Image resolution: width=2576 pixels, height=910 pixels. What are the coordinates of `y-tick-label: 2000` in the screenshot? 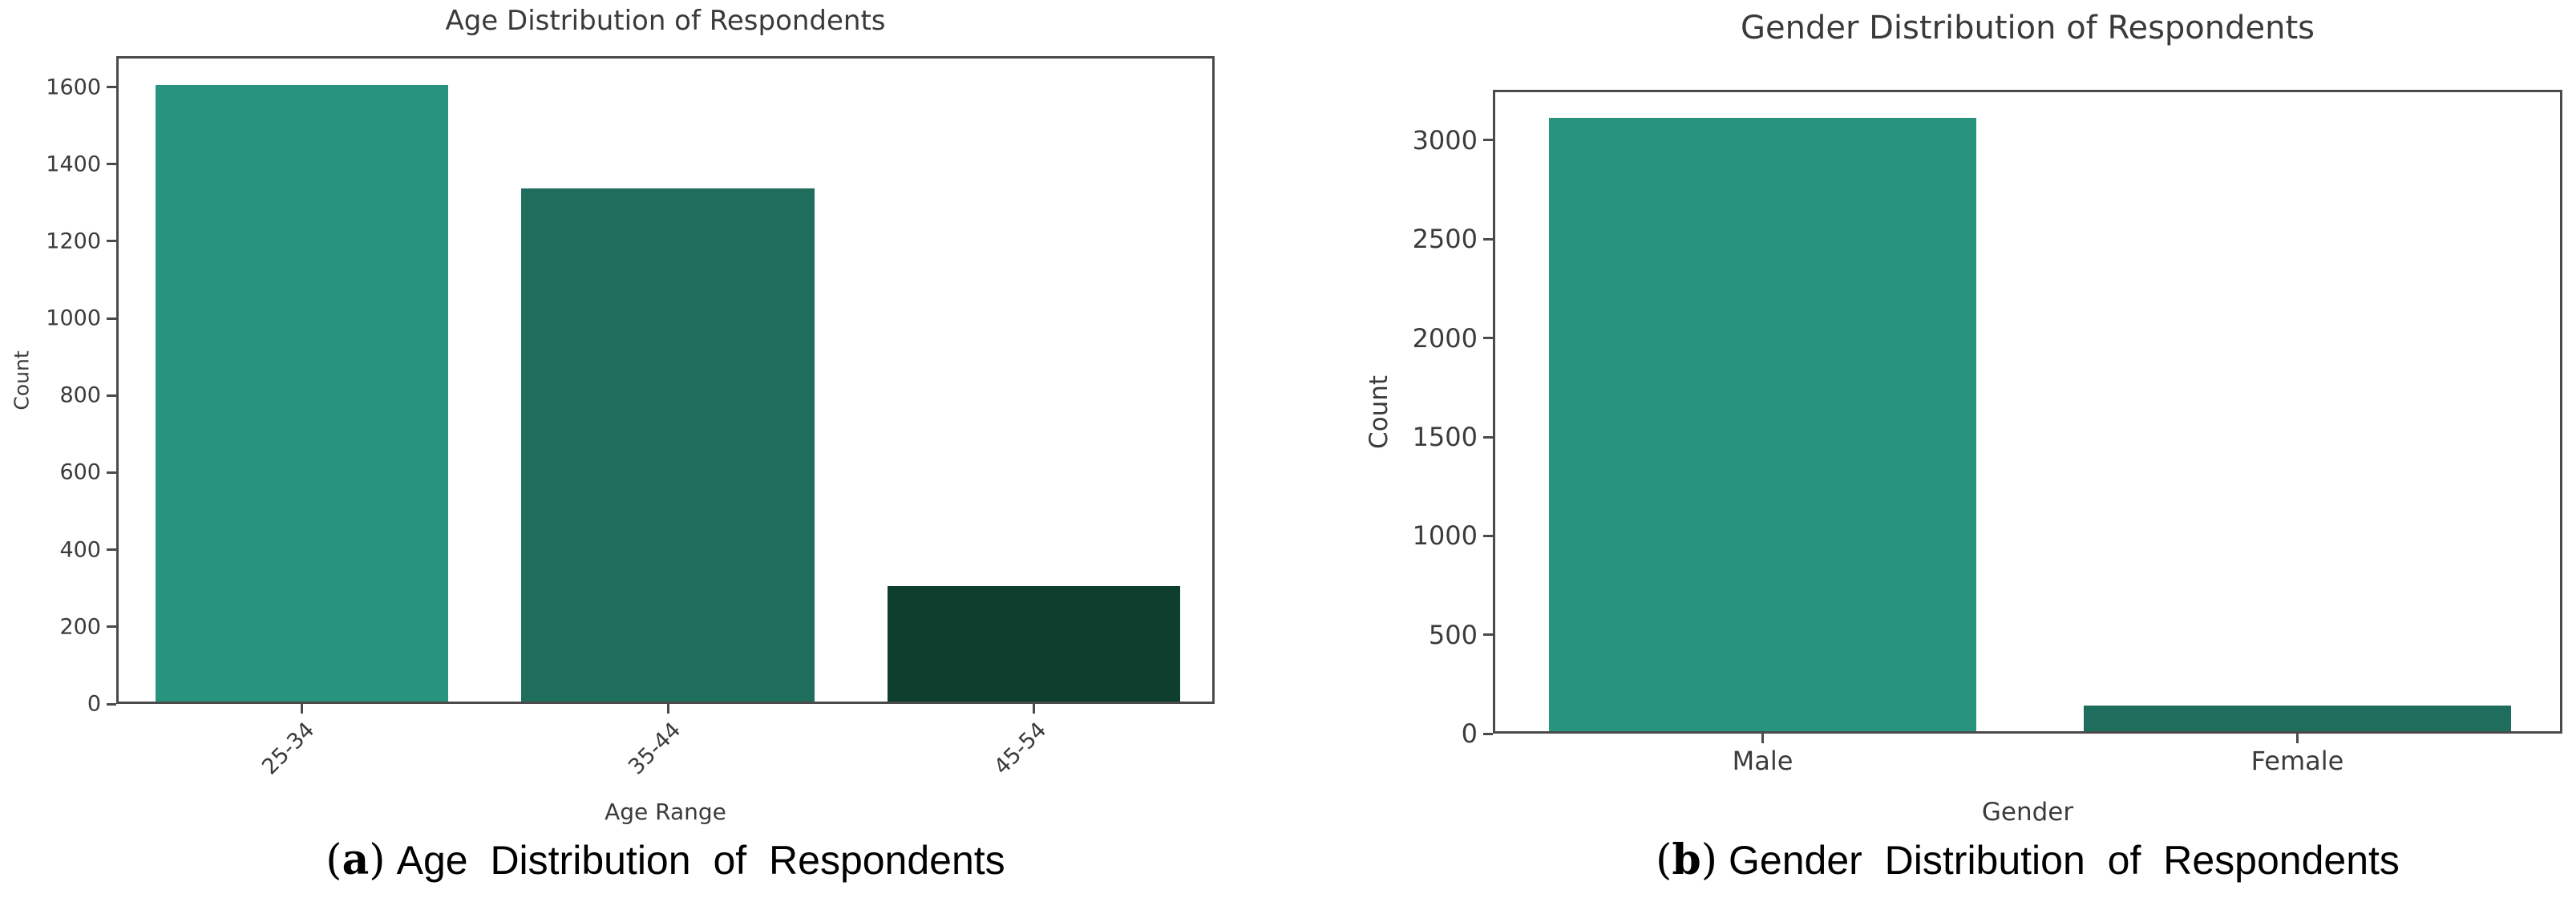 It's located at (1445, 338).